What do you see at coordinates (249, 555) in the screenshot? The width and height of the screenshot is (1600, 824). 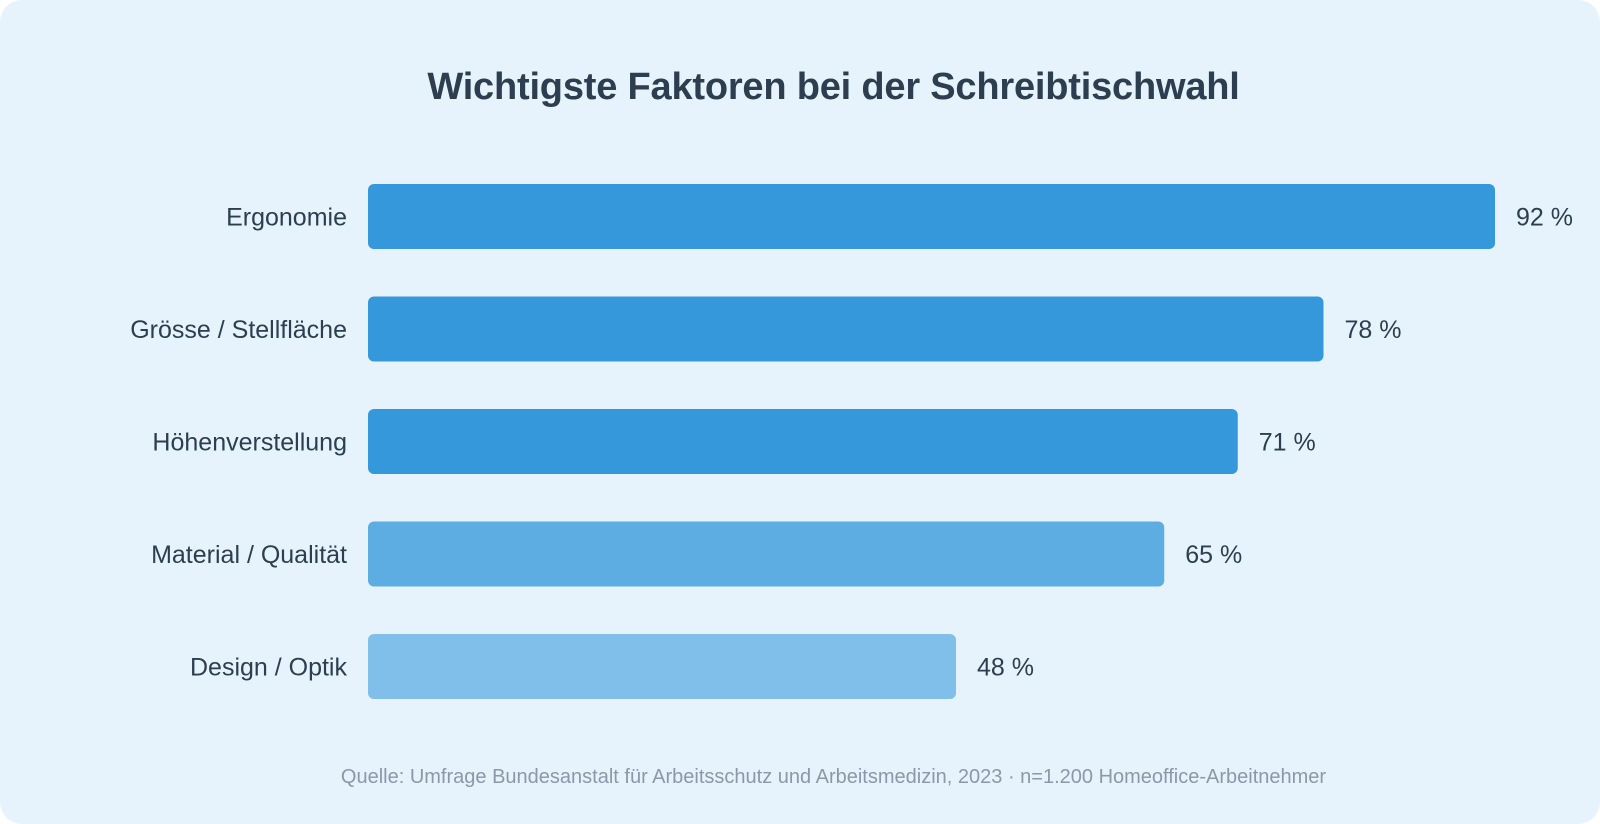 I see `category-label: Material / Qualität` at bounding box center [249, 555].